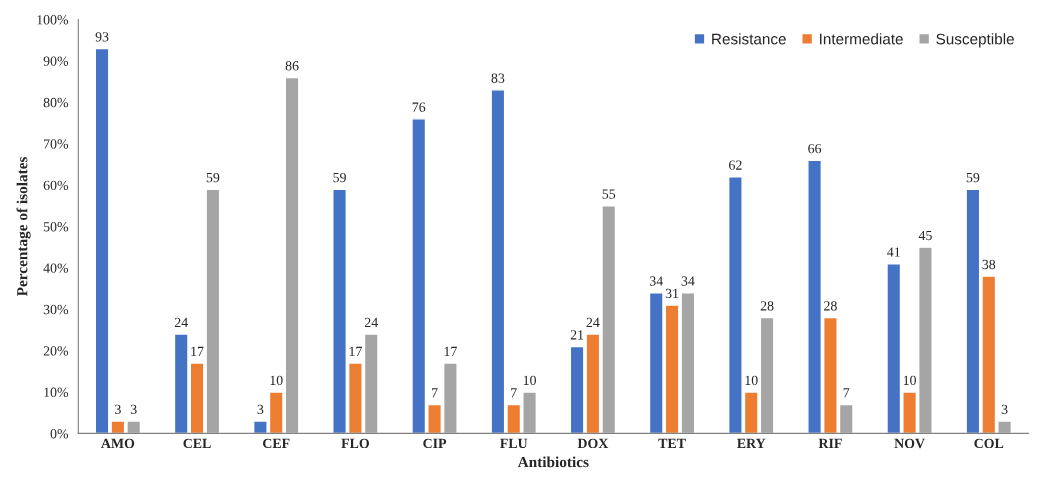  I want to click on y-tick-label: 90%, so click(56, 61).